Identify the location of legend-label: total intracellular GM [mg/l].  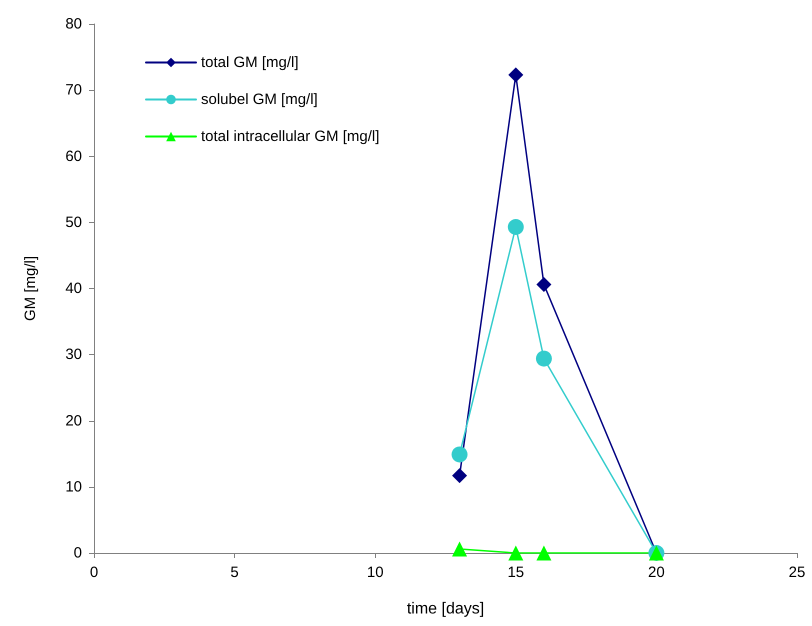
(290, 136).